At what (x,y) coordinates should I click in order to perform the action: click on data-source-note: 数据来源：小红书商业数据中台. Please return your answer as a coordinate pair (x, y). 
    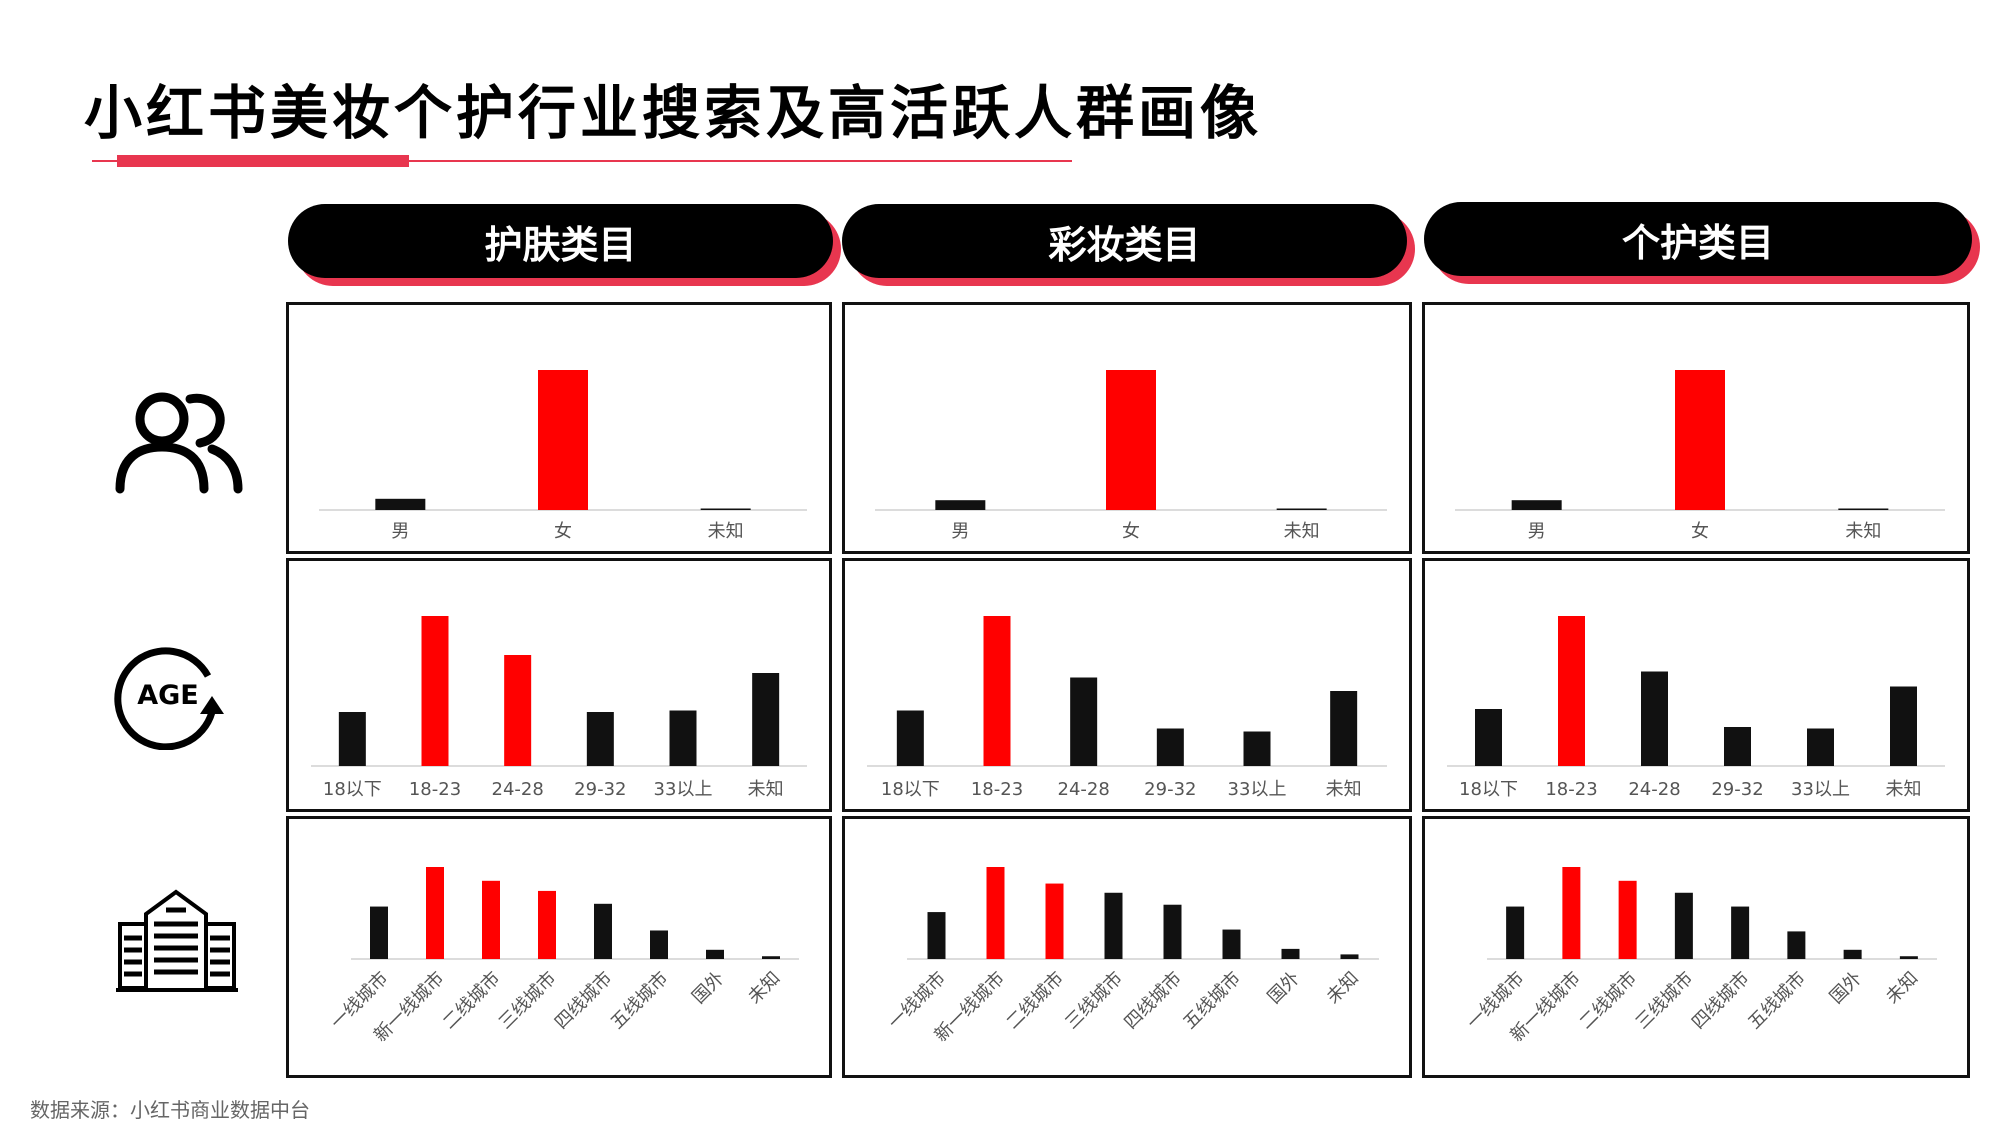
    Looking at the image, I should click on (170, 1110).